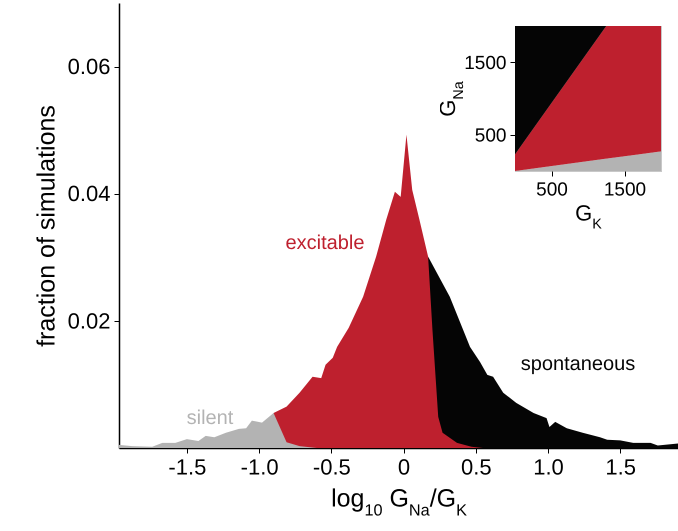 The width and height of the screenshot is (678, 531). Describe the element at coordinates (588, 216) in the screenshot. I see `x-axis-title: G$_{K}$` at that location.